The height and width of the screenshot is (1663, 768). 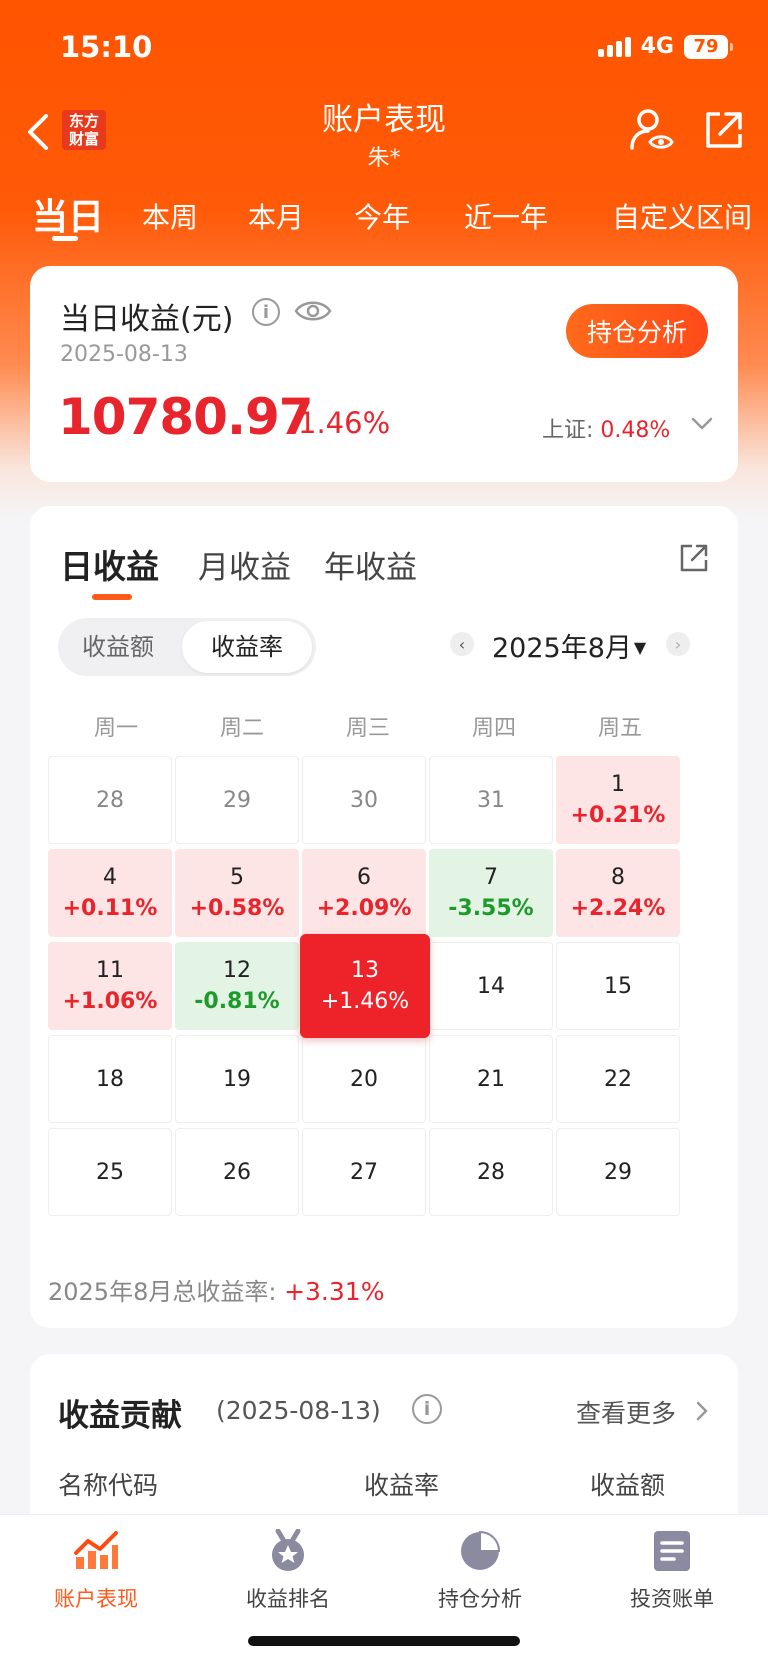 I want to click on toggle-amount: 收益额, so click(x=118, y=647).